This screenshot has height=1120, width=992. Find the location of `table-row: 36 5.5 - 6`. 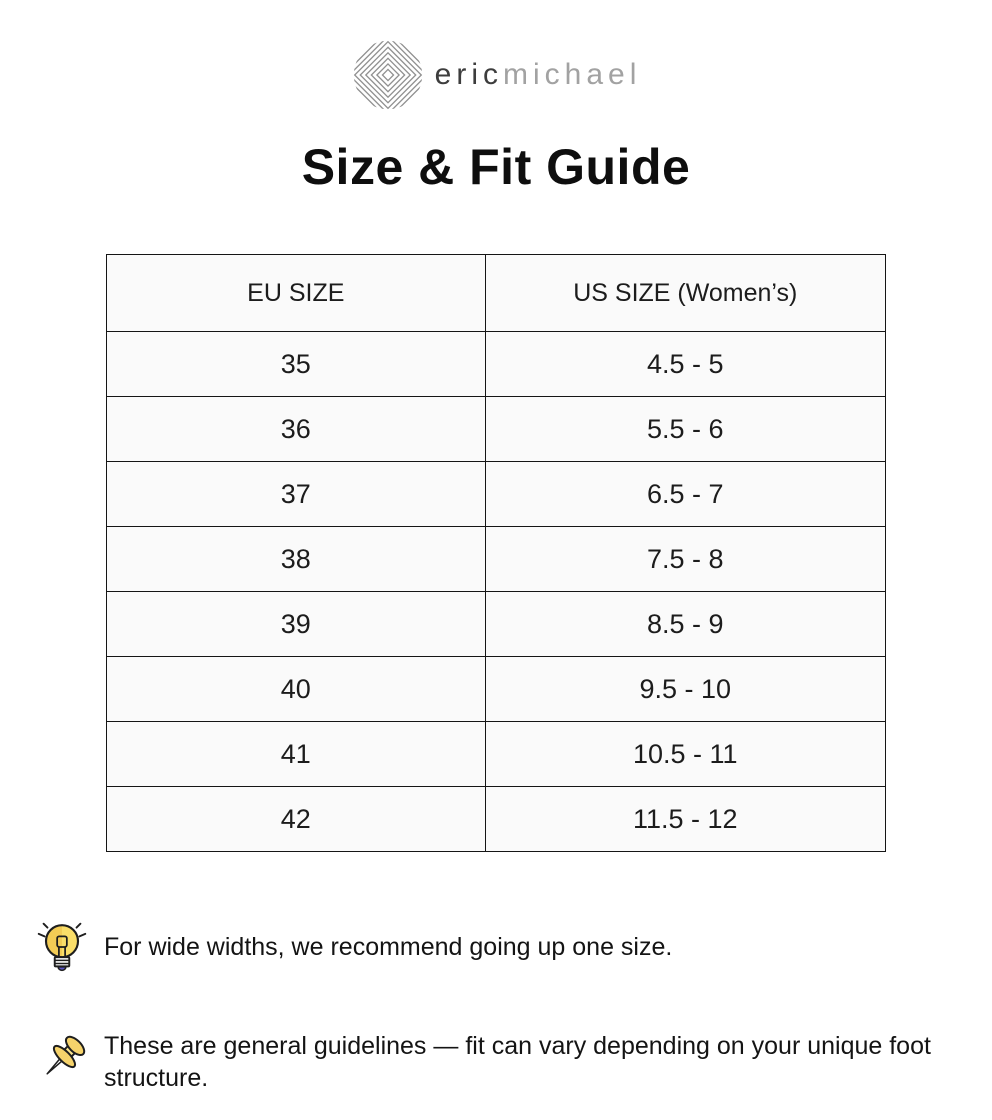

table-row: 36 5.5 - 6 is located at coordinates (496, 429).